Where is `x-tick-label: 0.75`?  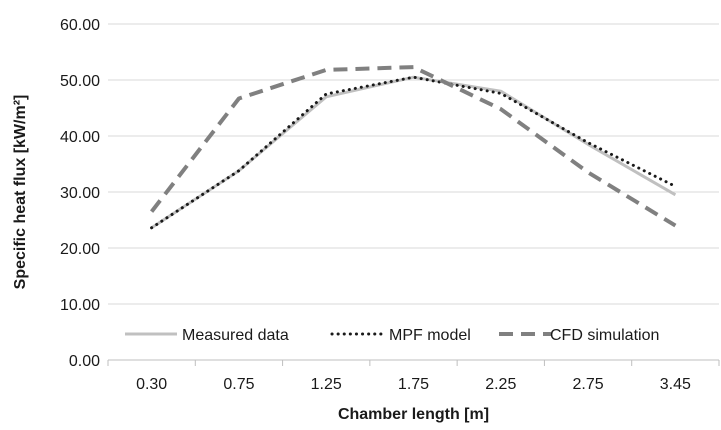 x-tick-label: 0.75 is located at coordinates (238, 384).